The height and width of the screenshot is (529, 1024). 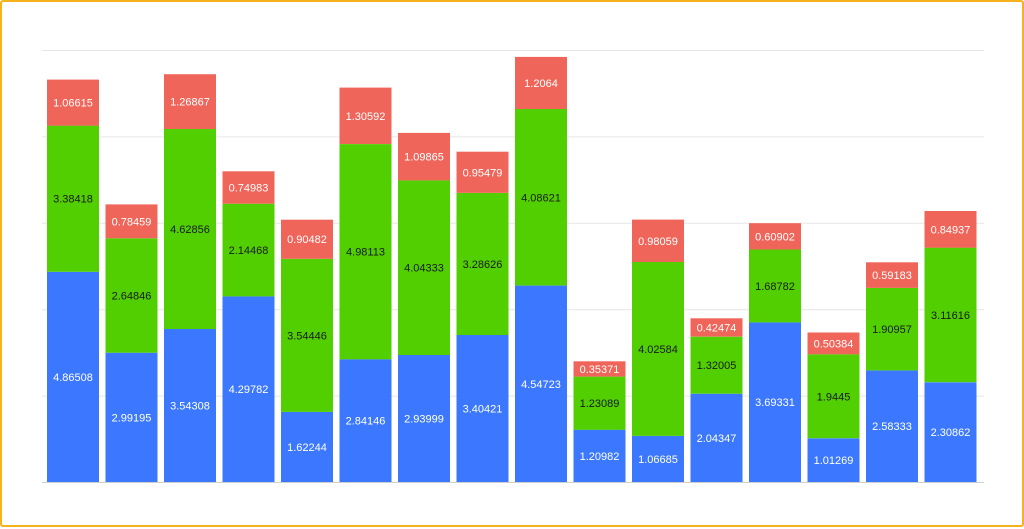 I want to click on data-label: 0.95479, so click(x=483, y=173).